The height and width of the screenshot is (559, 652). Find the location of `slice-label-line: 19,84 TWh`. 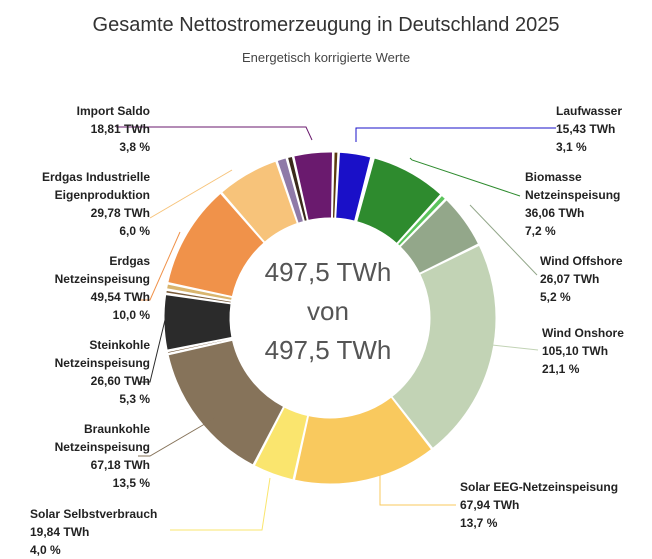

slice-label-line: 19,84 TWh is located at coordinates (60, 532).